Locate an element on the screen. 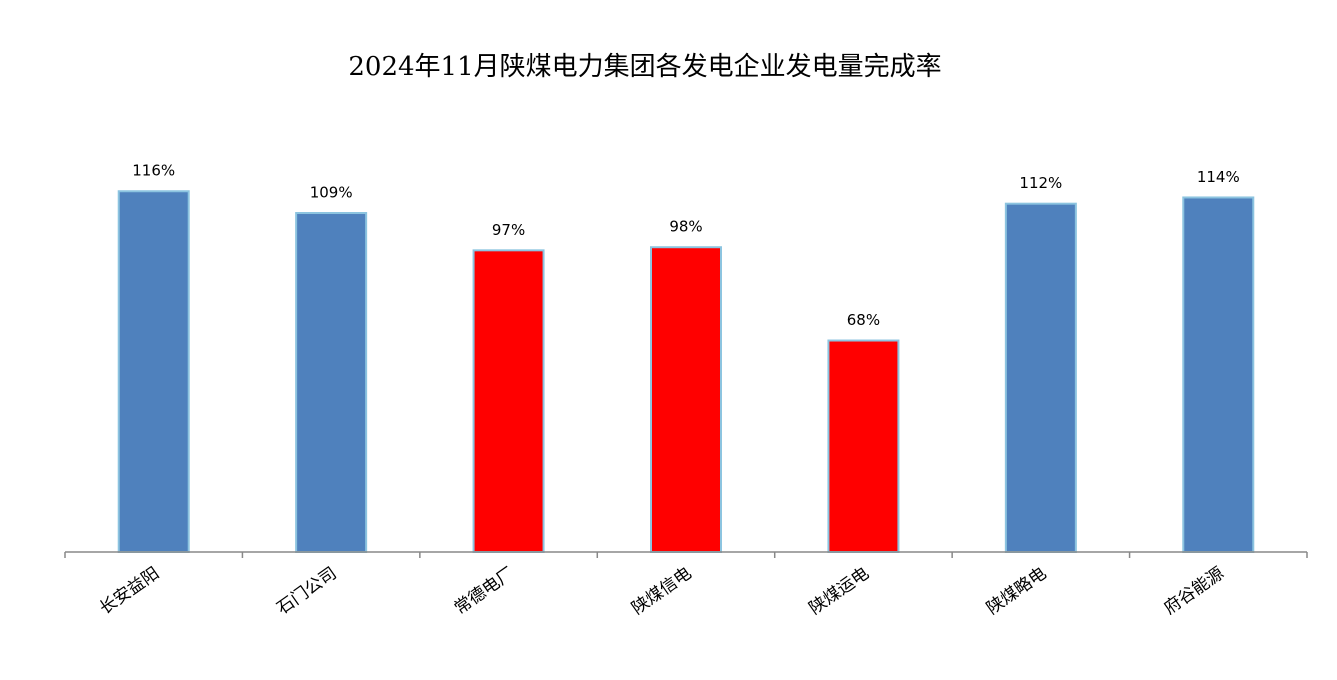  x-tick-label: 石门公司 is located at coordinates (306, 590).